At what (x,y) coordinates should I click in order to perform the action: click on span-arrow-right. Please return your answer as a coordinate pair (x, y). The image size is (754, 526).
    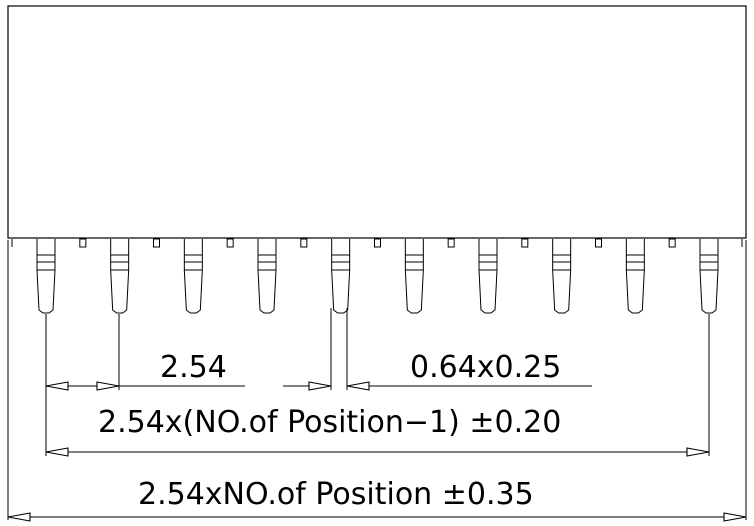
    Looking at the image, I should click on (698, 452).